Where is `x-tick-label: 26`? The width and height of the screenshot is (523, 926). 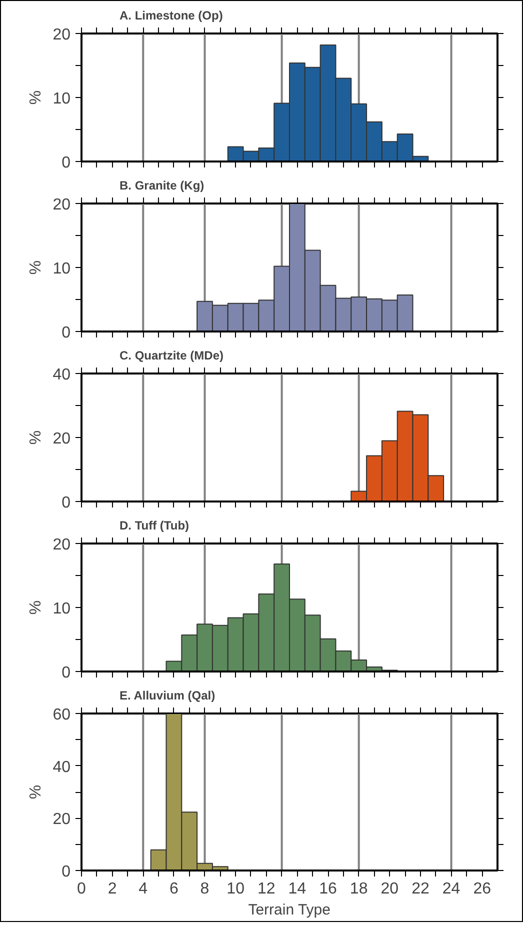 x-tick-label: 26 is located at coordinates (482, 889).